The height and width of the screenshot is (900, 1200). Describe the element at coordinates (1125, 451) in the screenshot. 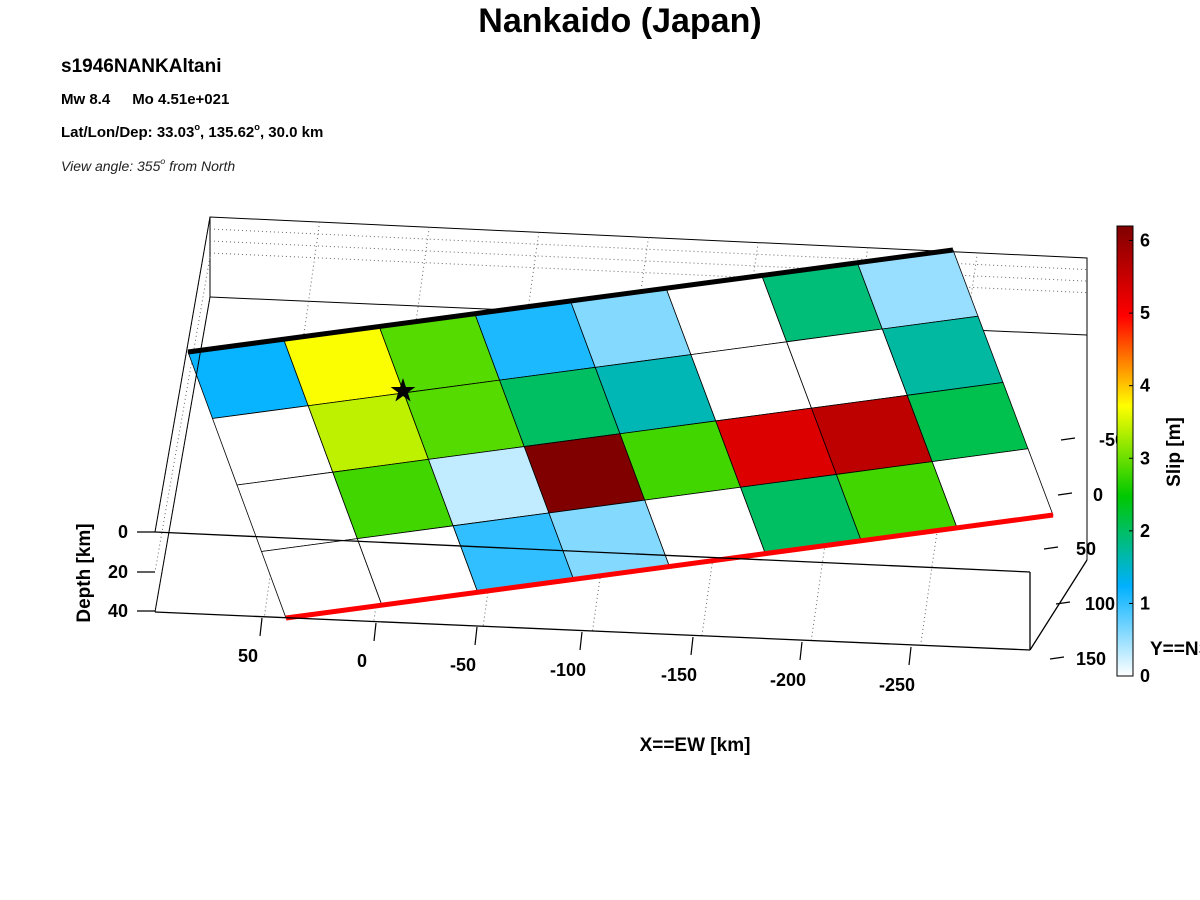

I see `colorbar-scale` at that location.